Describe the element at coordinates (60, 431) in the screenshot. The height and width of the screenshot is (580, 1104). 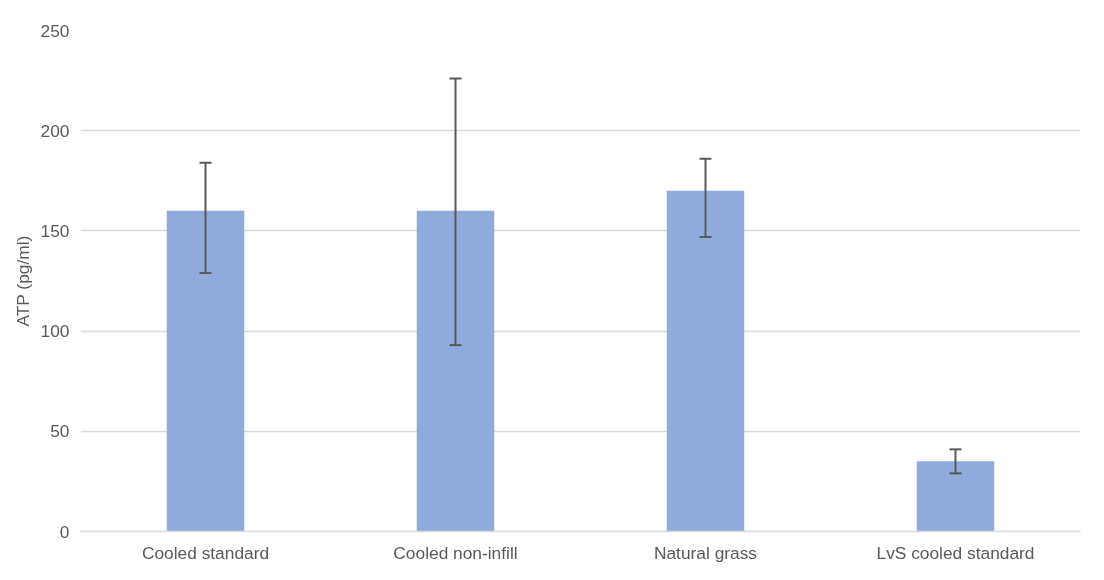
I see `y-tick-label: 50` at that location.